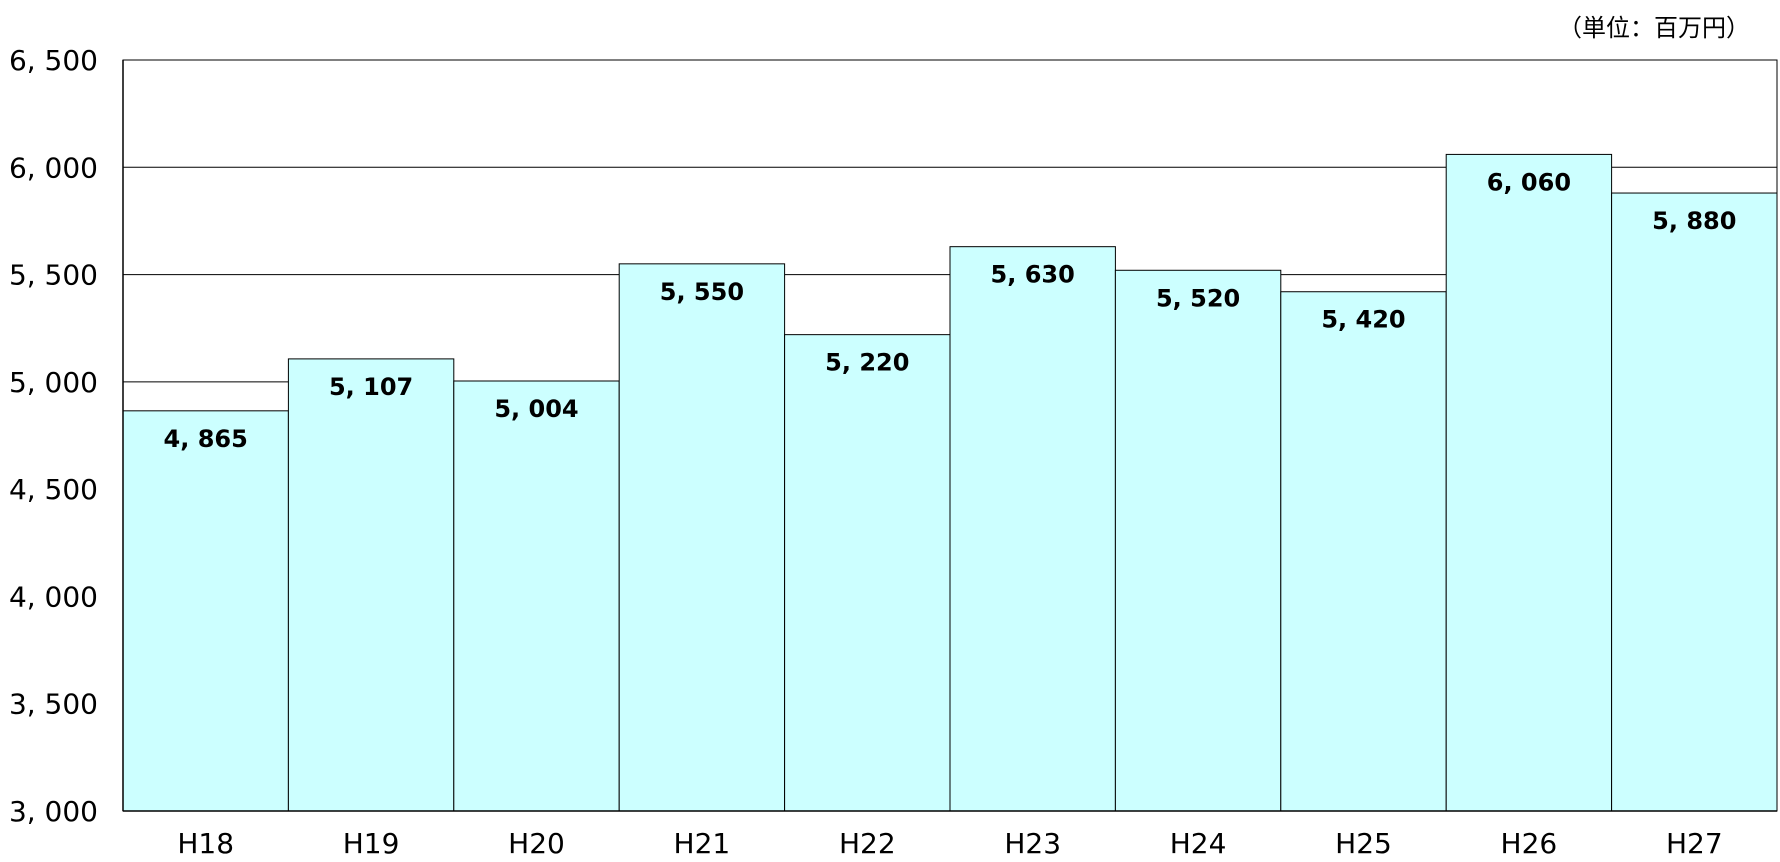 The image size is (1780, 862). Describe the element at coordinates (1198, 843) in the screenshot. I see `x-tick-label: H24` at that location.